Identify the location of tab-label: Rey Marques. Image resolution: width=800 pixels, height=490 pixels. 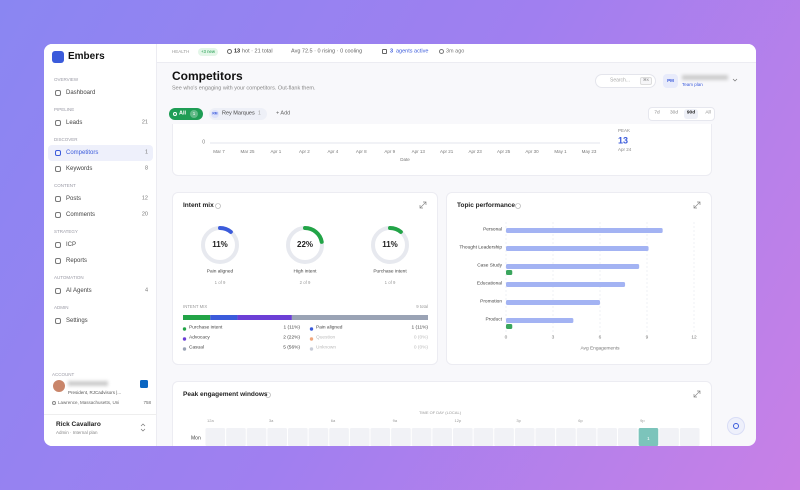
(238, 113).